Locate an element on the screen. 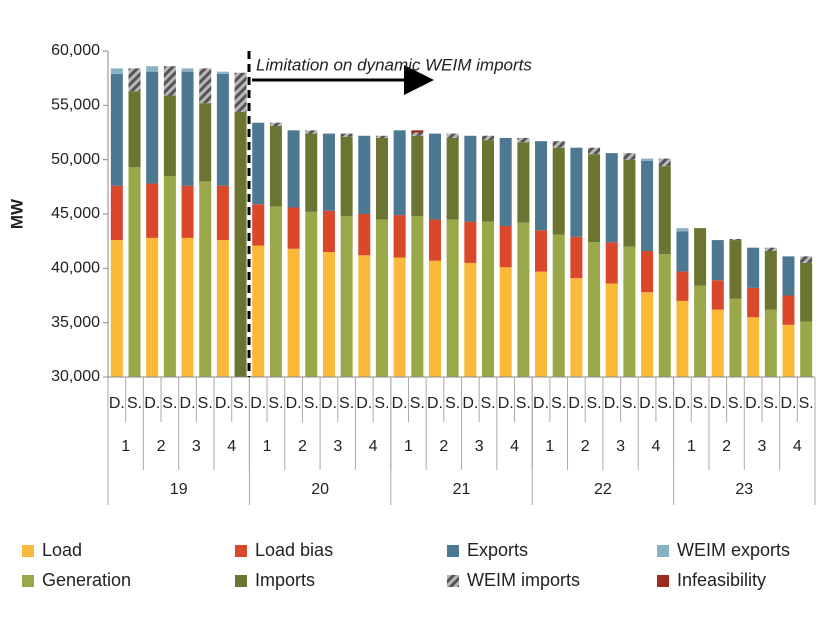 The height and width of the screenshot is (625, 826). legend-label: Infeasibility is located at coordinates (721, 580).